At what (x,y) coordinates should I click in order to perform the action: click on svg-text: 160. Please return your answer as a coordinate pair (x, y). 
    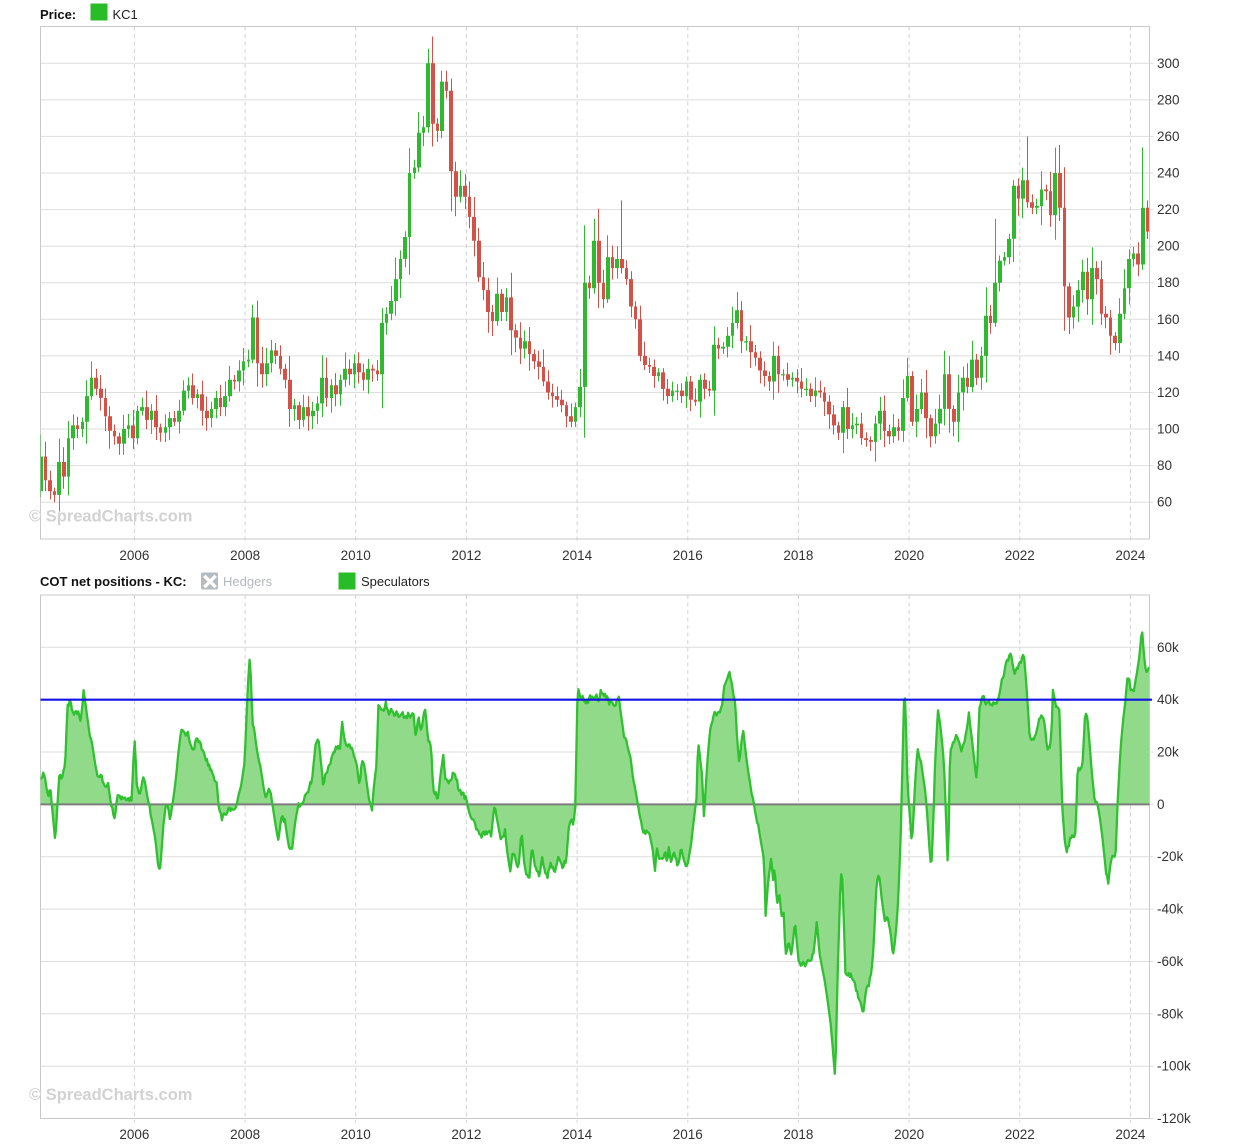
    Looking at the image, I should click on (1168, 319).